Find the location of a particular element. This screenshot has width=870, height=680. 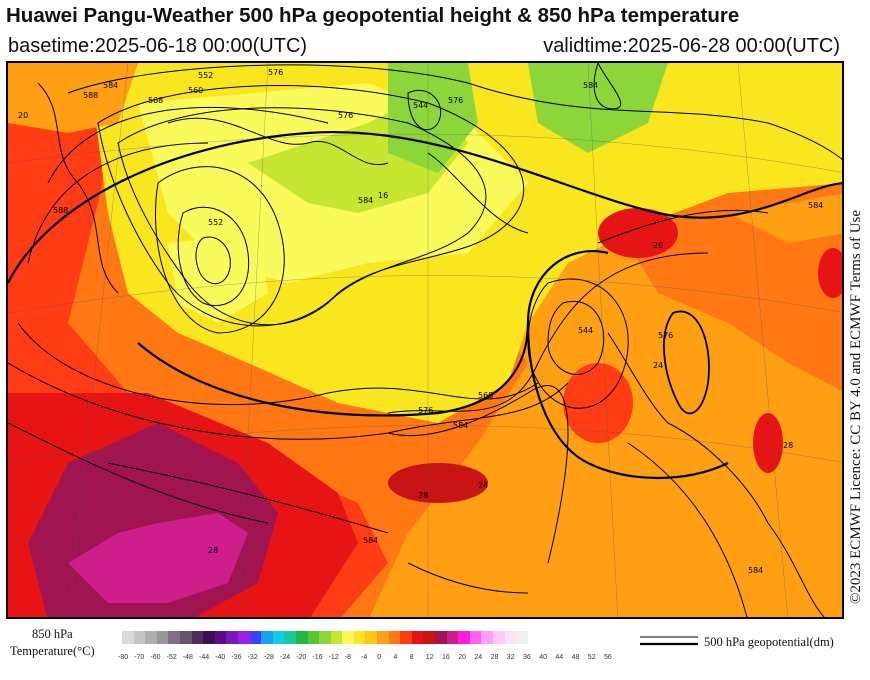

colorbar-tick-label: -36 is located at coordinates (236, 657).